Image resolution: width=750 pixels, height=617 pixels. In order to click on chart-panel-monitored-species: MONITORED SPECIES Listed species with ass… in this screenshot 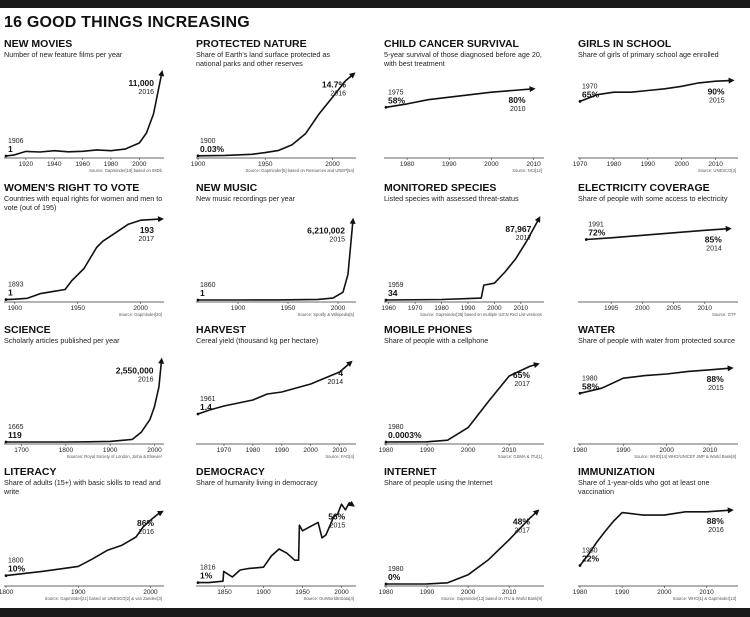, I will do `click(471, 249)`.